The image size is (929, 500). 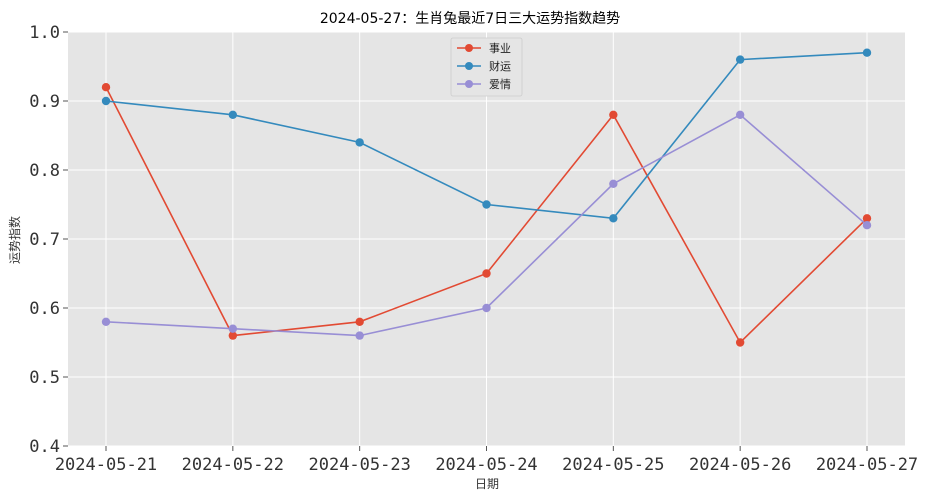 I want to click on x-axis-label: 日期, so click(x=487, y=484).